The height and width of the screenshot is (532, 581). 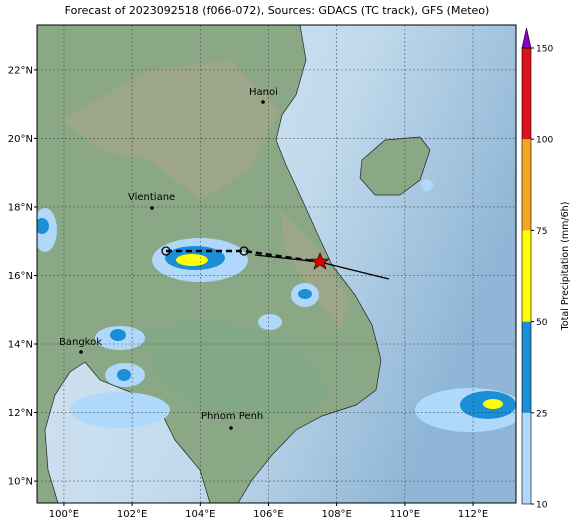 What do you see at coordinates (565, 267) in the screenshot?
I see `colorbar-label: Total Precipitation (mm/6h)` at bounding box center [565, 267].